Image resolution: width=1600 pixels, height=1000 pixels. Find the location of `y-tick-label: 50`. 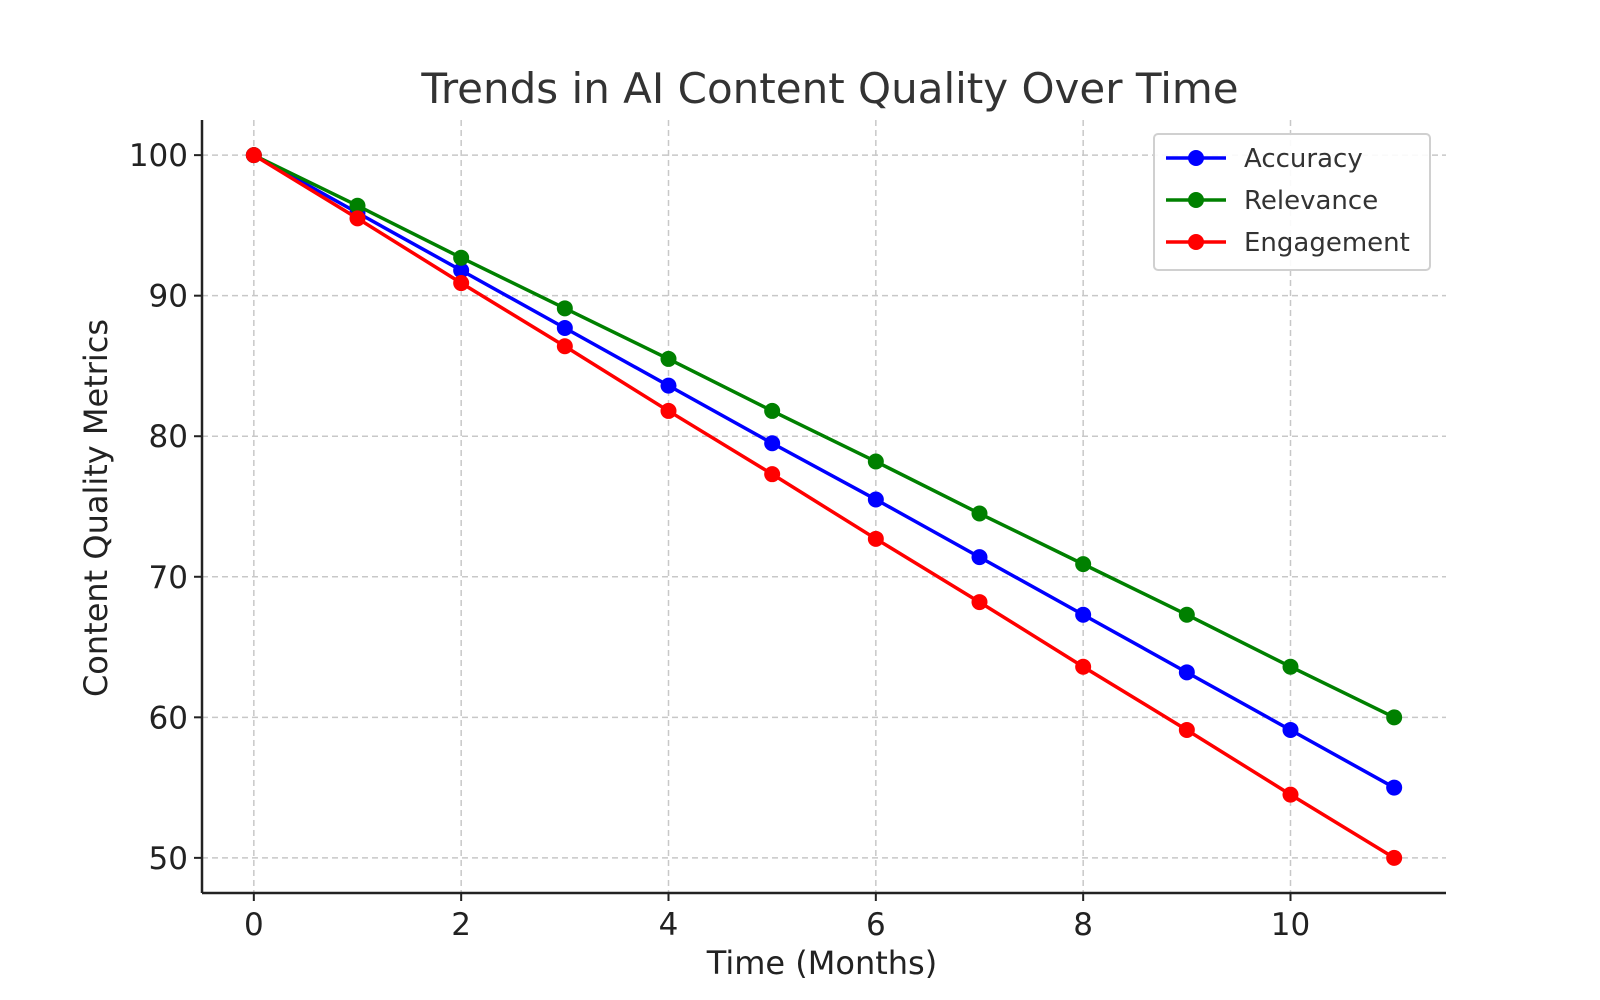

y-tick-label: 50 is located at coordinates (168, 859).